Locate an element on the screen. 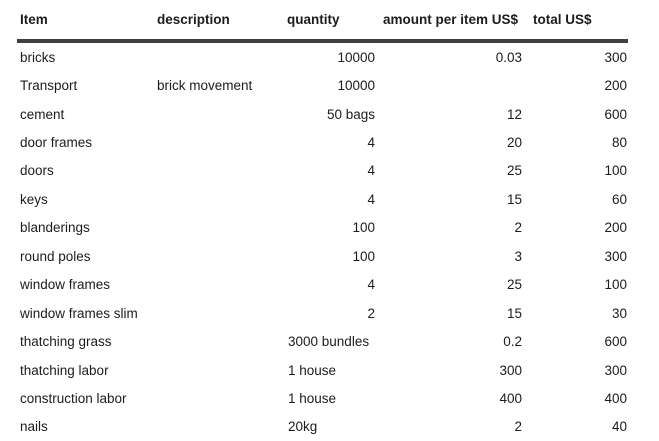 The image size is (659, 441). table-row: nails 20kg 2 40 is located at coordinates (322, 427).